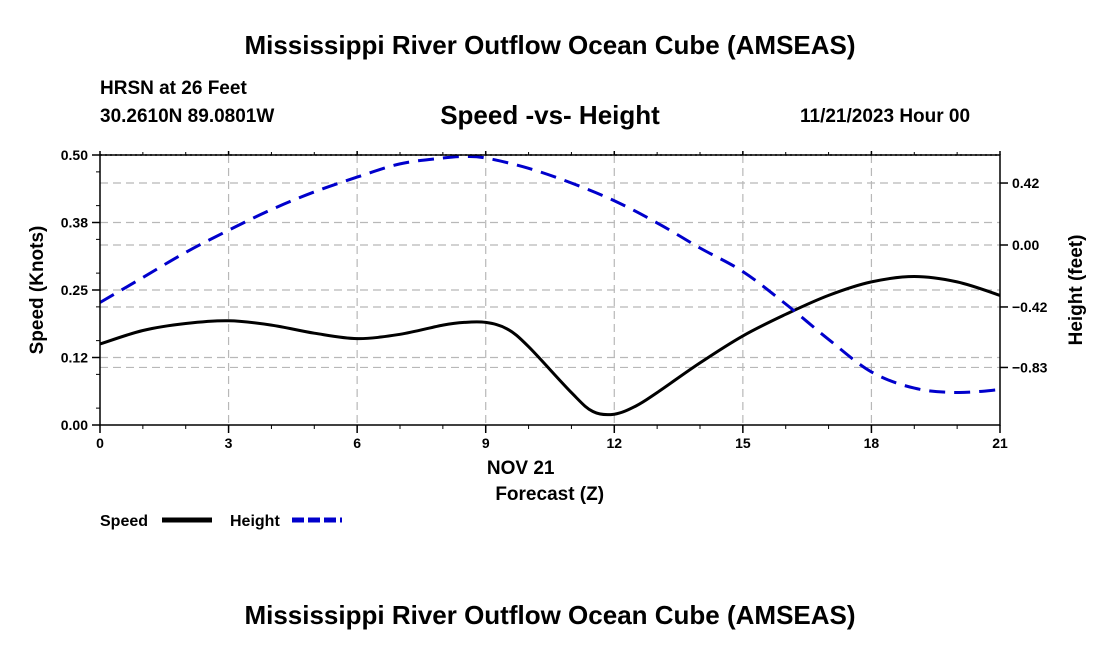  Describe the element at coordinates (1076, 290) in the screenshot. I see `y2-axis-title: Height (feet)` at that location.